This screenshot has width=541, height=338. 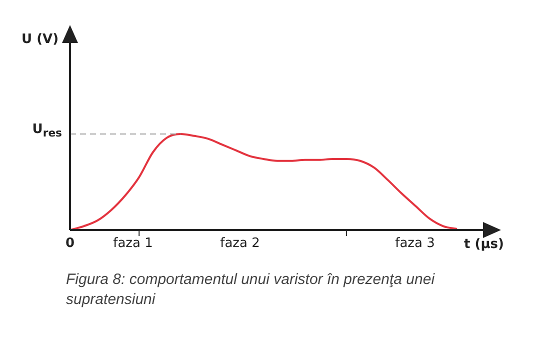 I want to click on x-axis-title: t (μs), so click(x=484, y=244).